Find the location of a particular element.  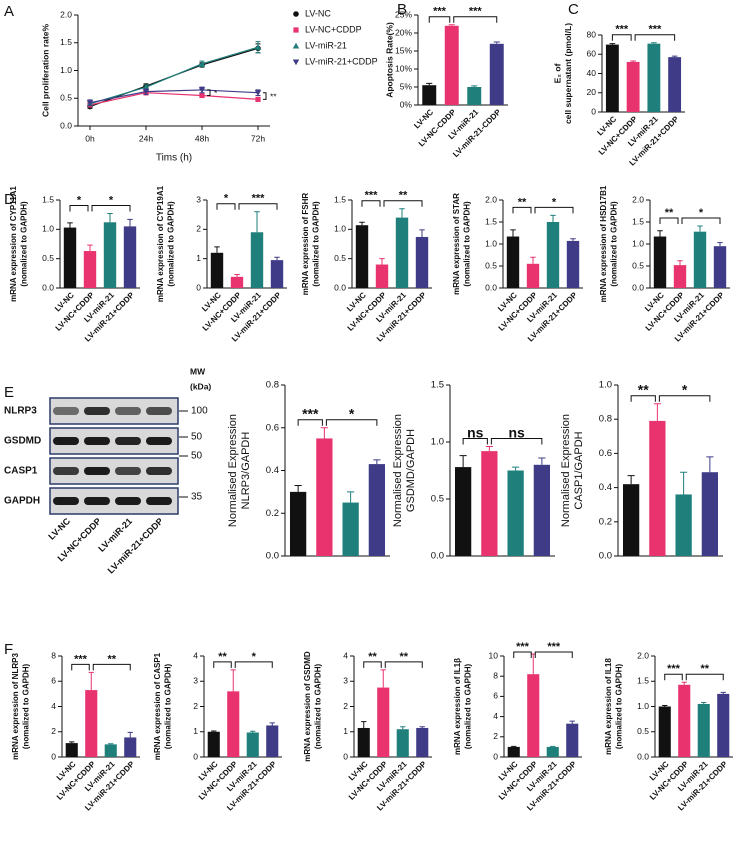

y-tick-label: 20 is located at coordinates (592, 92).